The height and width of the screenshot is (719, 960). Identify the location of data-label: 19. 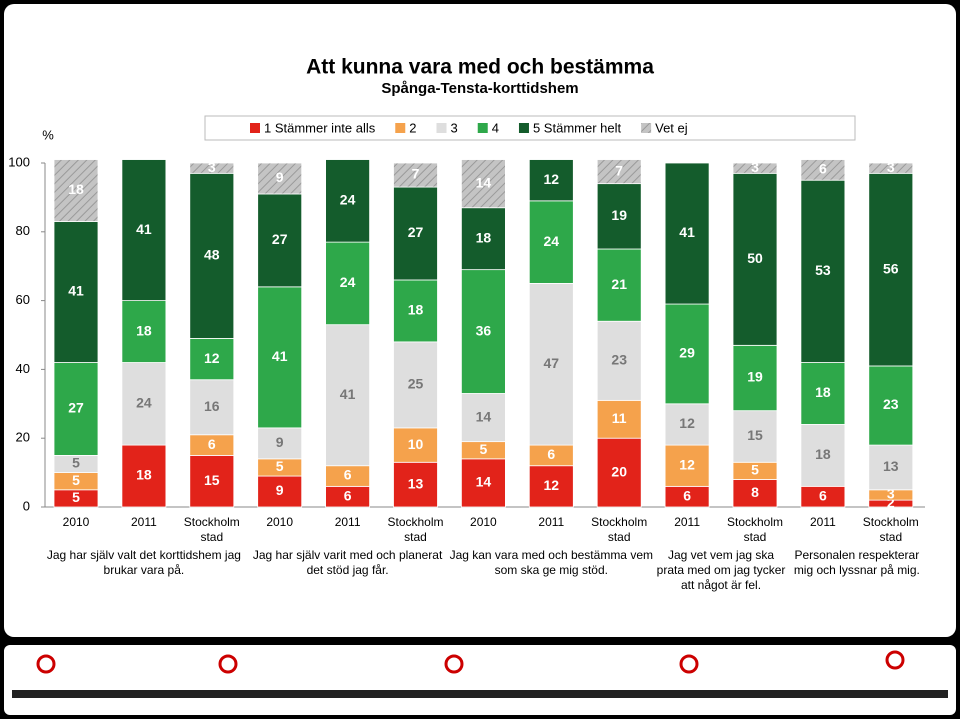
(619, 215).